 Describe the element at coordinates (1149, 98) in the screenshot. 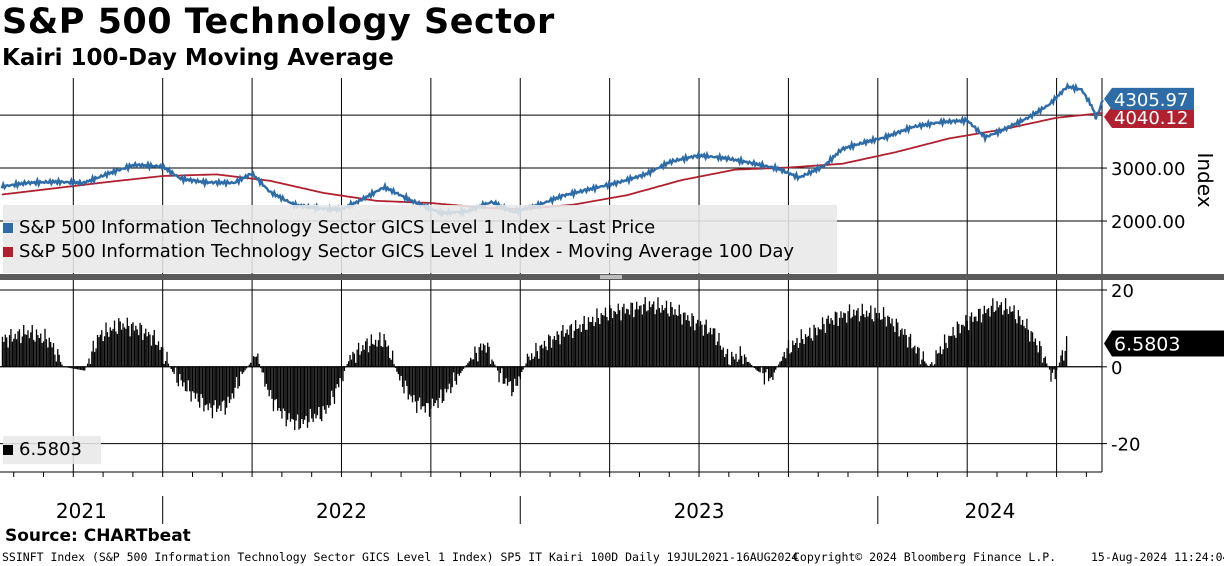

I see `last-value-badge-last-price-shape` at that location.